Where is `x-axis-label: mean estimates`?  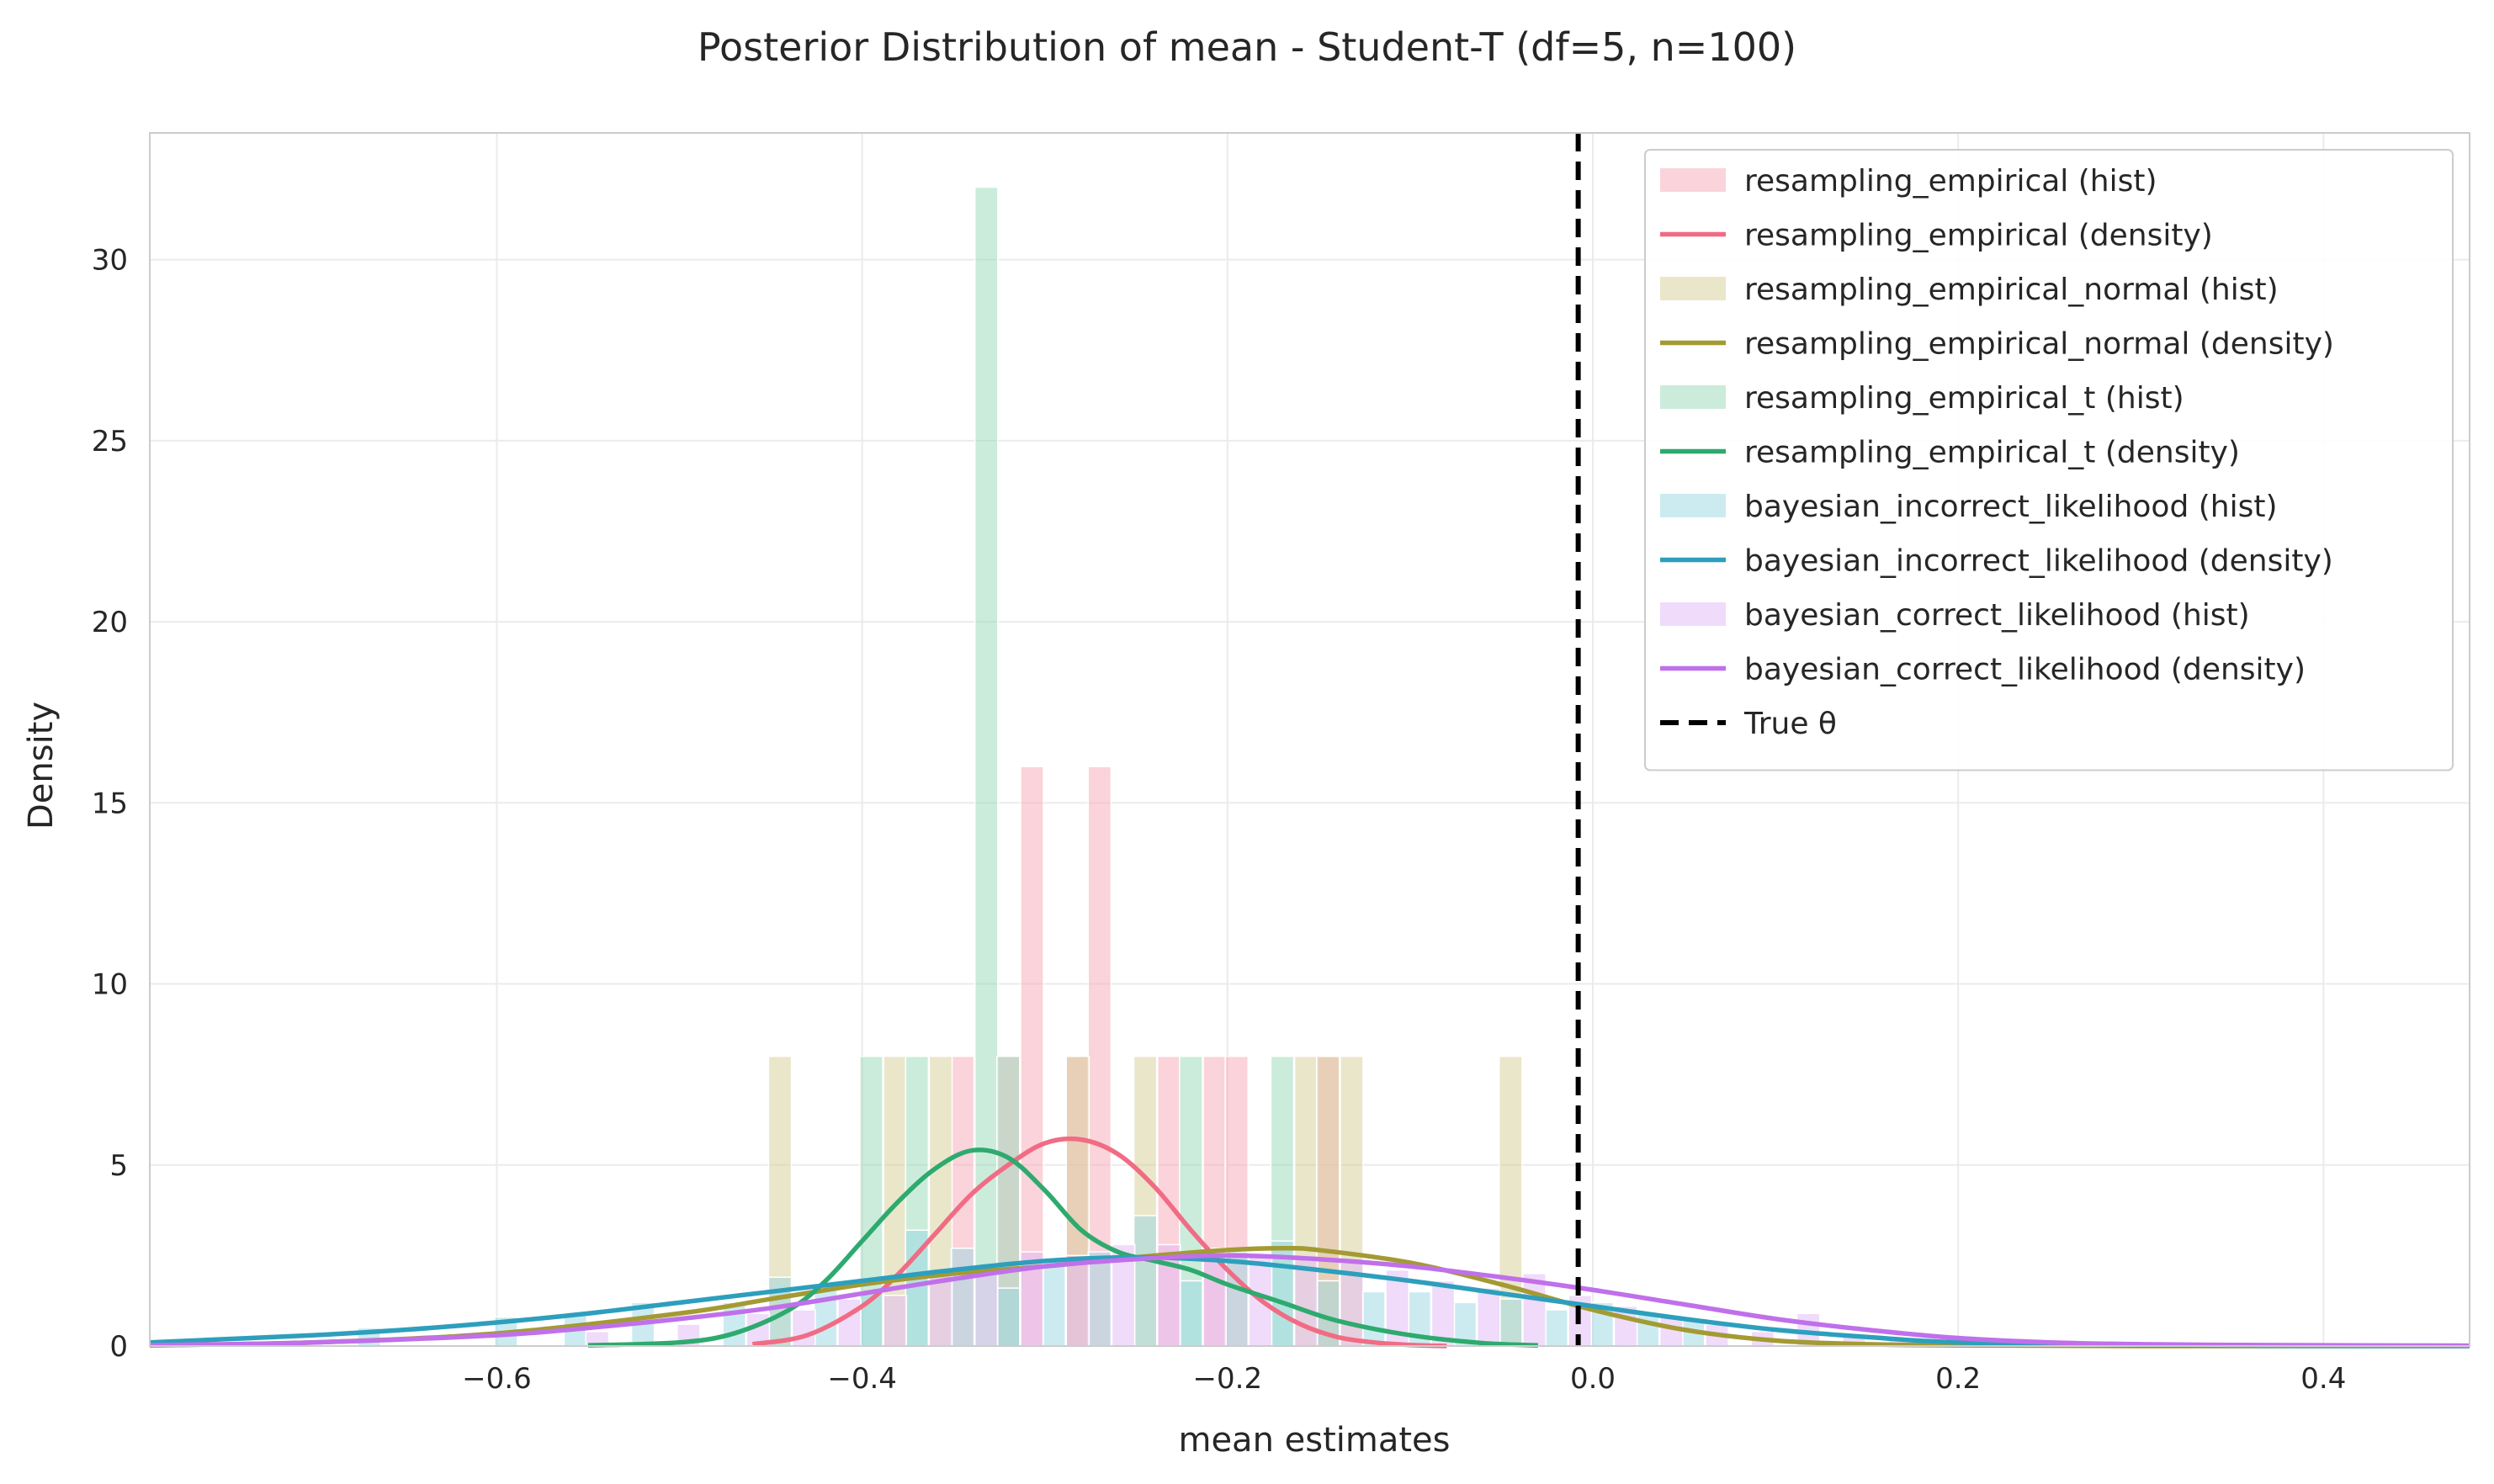
x-axis-label: mean estimates is located at coordinates (1314, 1440).